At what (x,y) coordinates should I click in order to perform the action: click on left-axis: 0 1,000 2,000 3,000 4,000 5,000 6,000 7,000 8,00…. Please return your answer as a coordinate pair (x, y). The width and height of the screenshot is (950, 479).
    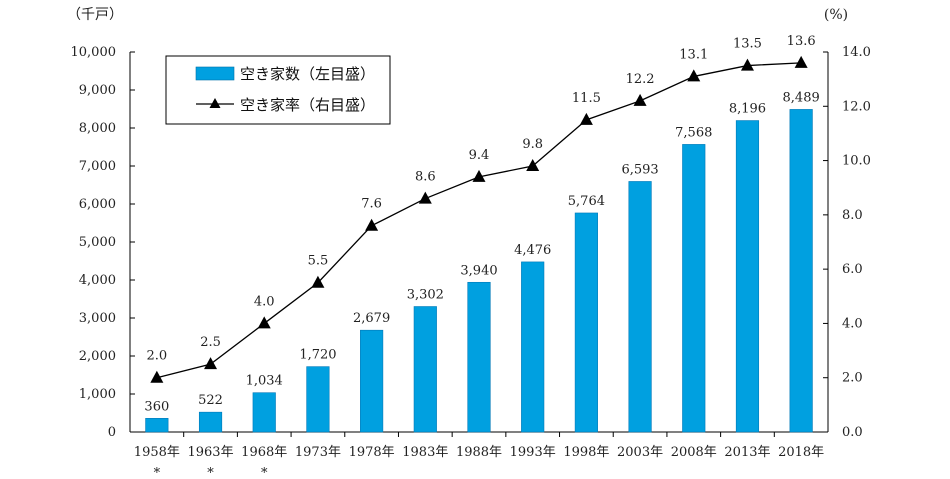
    Looking at the image, I should click on (103, 242).